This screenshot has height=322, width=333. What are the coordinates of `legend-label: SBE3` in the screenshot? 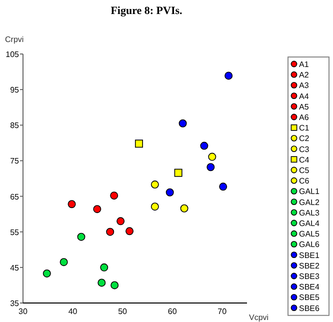 It's located at (309, 276).